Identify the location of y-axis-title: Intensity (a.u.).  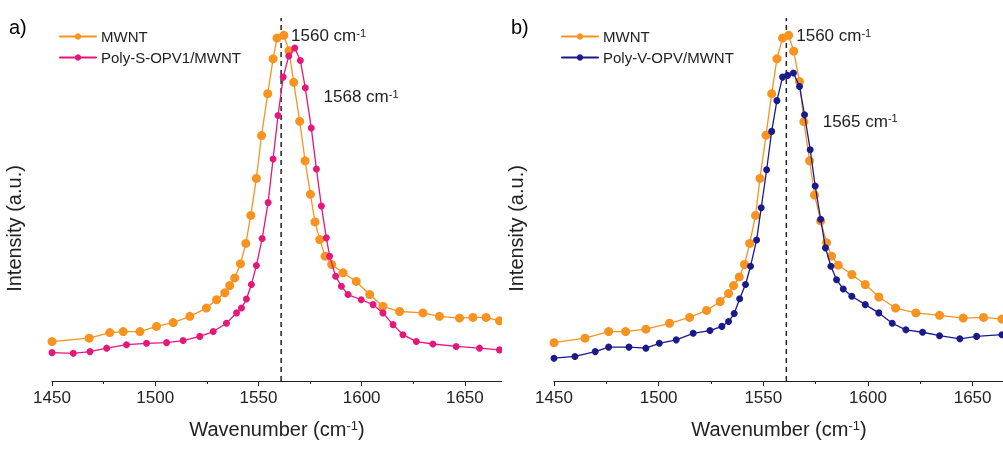
(14, 228).